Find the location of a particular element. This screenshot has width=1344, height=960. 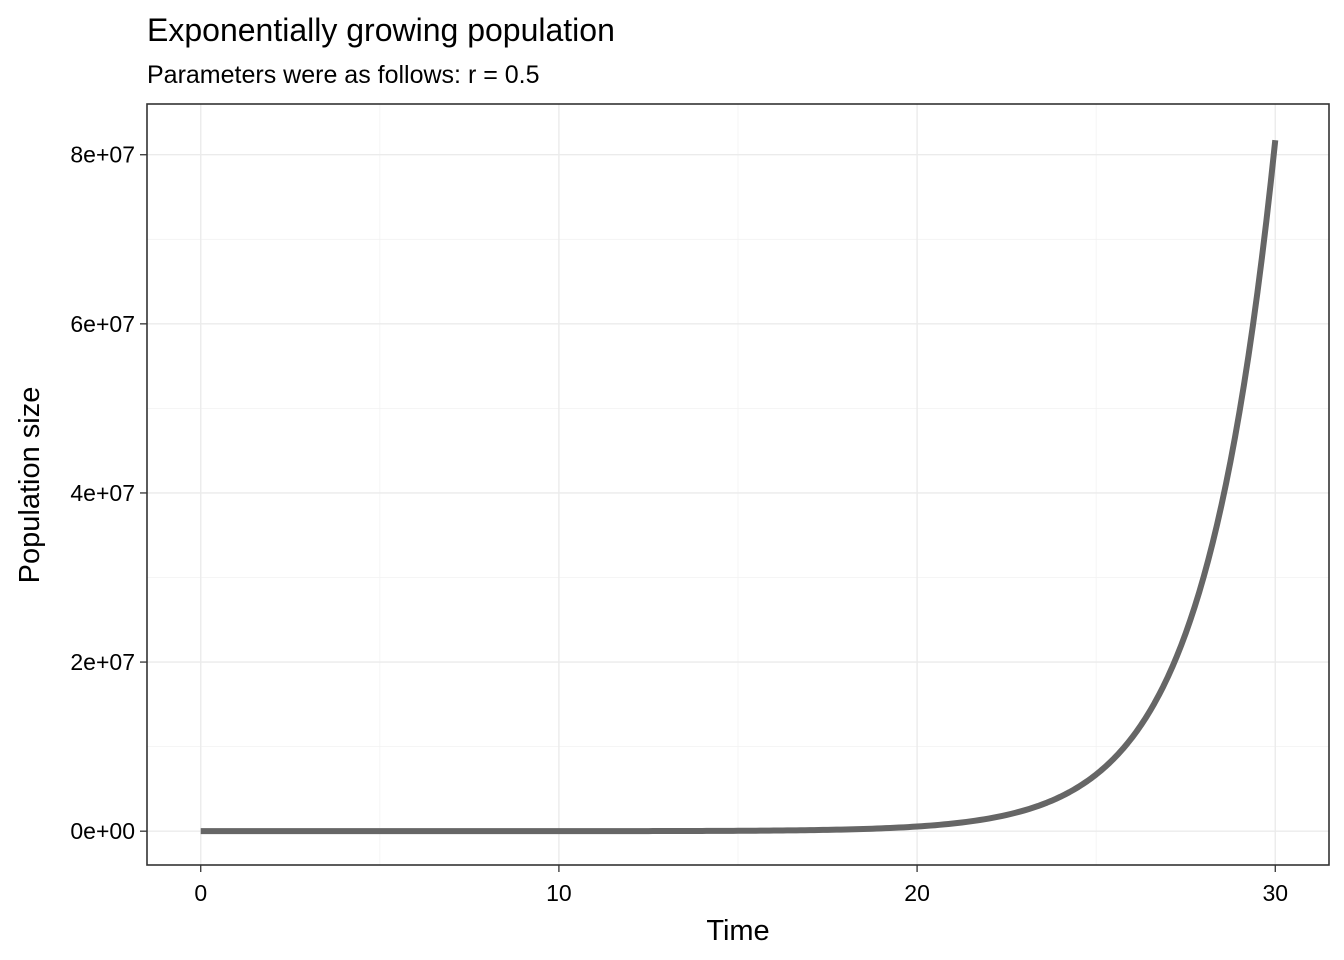

x-axis-title: Time is located at coordinates (737, 931).